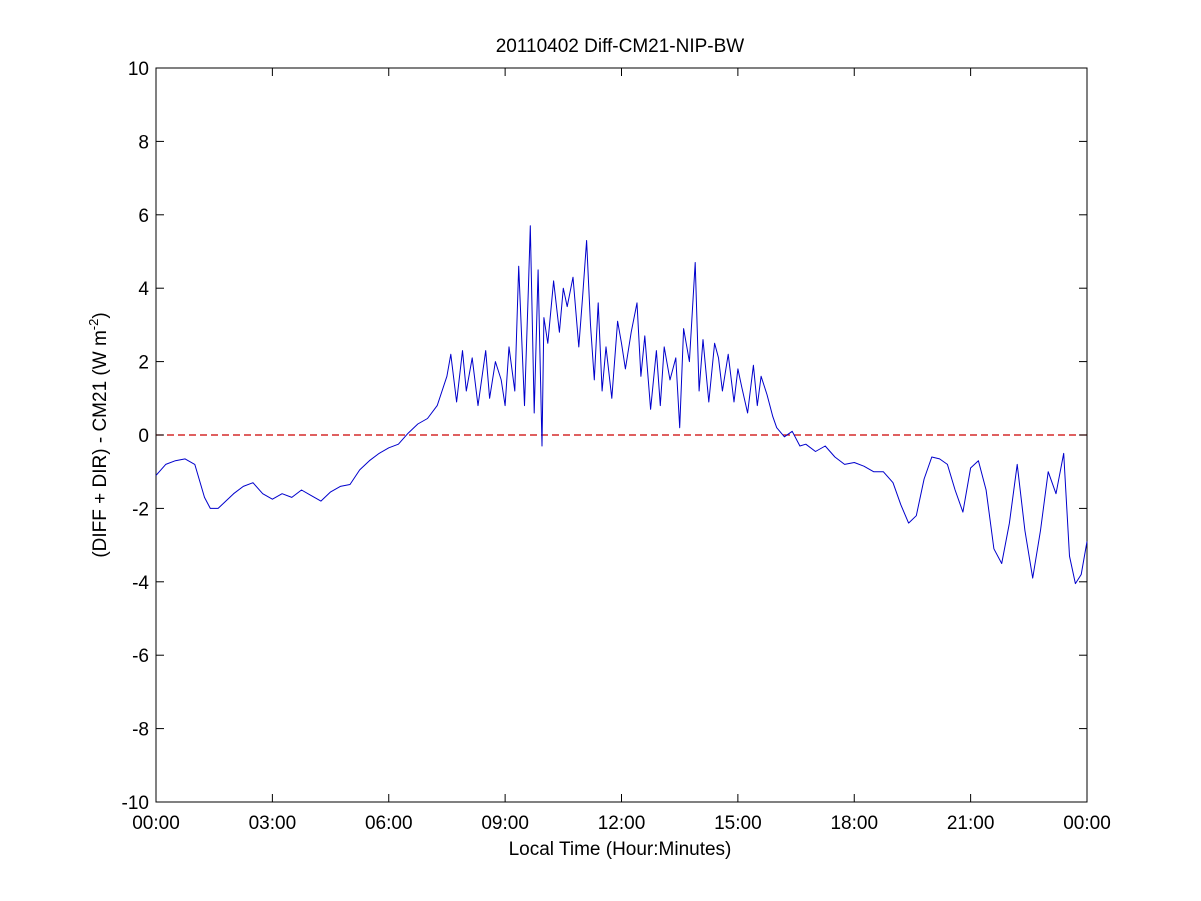  Describe the element at coordinates (620, 849) in the screenshot. I see `x-axis-label: Local Time (Hour:Minutes)` at that location.